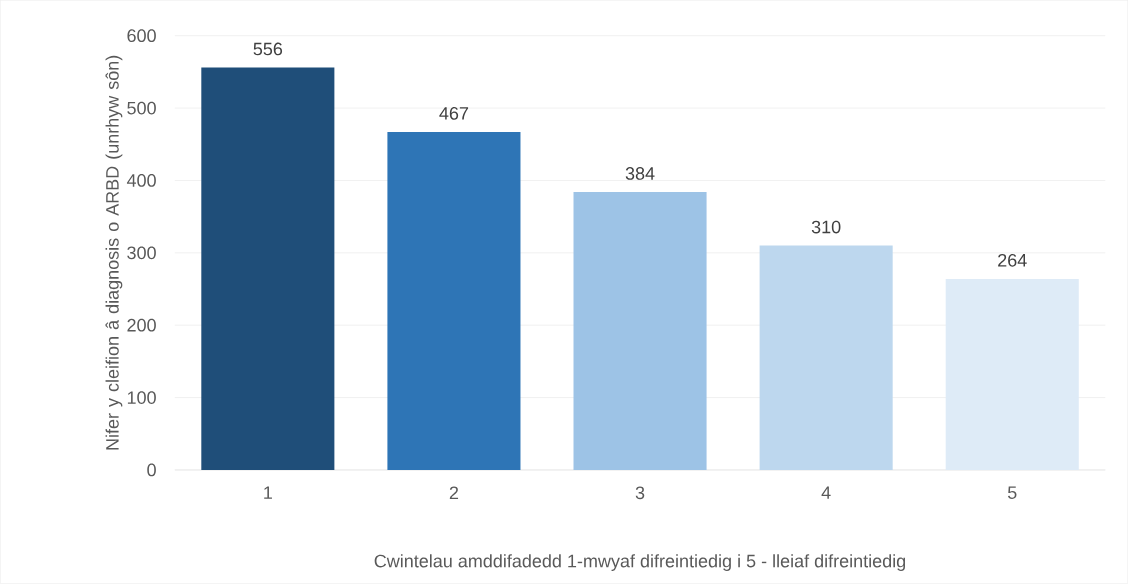 The height and width of the screenshot is (584, 1128). What do you see at coordinates (1012, 260) in the screenshot?
I see `data-label: 264` at bounding box center [1012, 260].